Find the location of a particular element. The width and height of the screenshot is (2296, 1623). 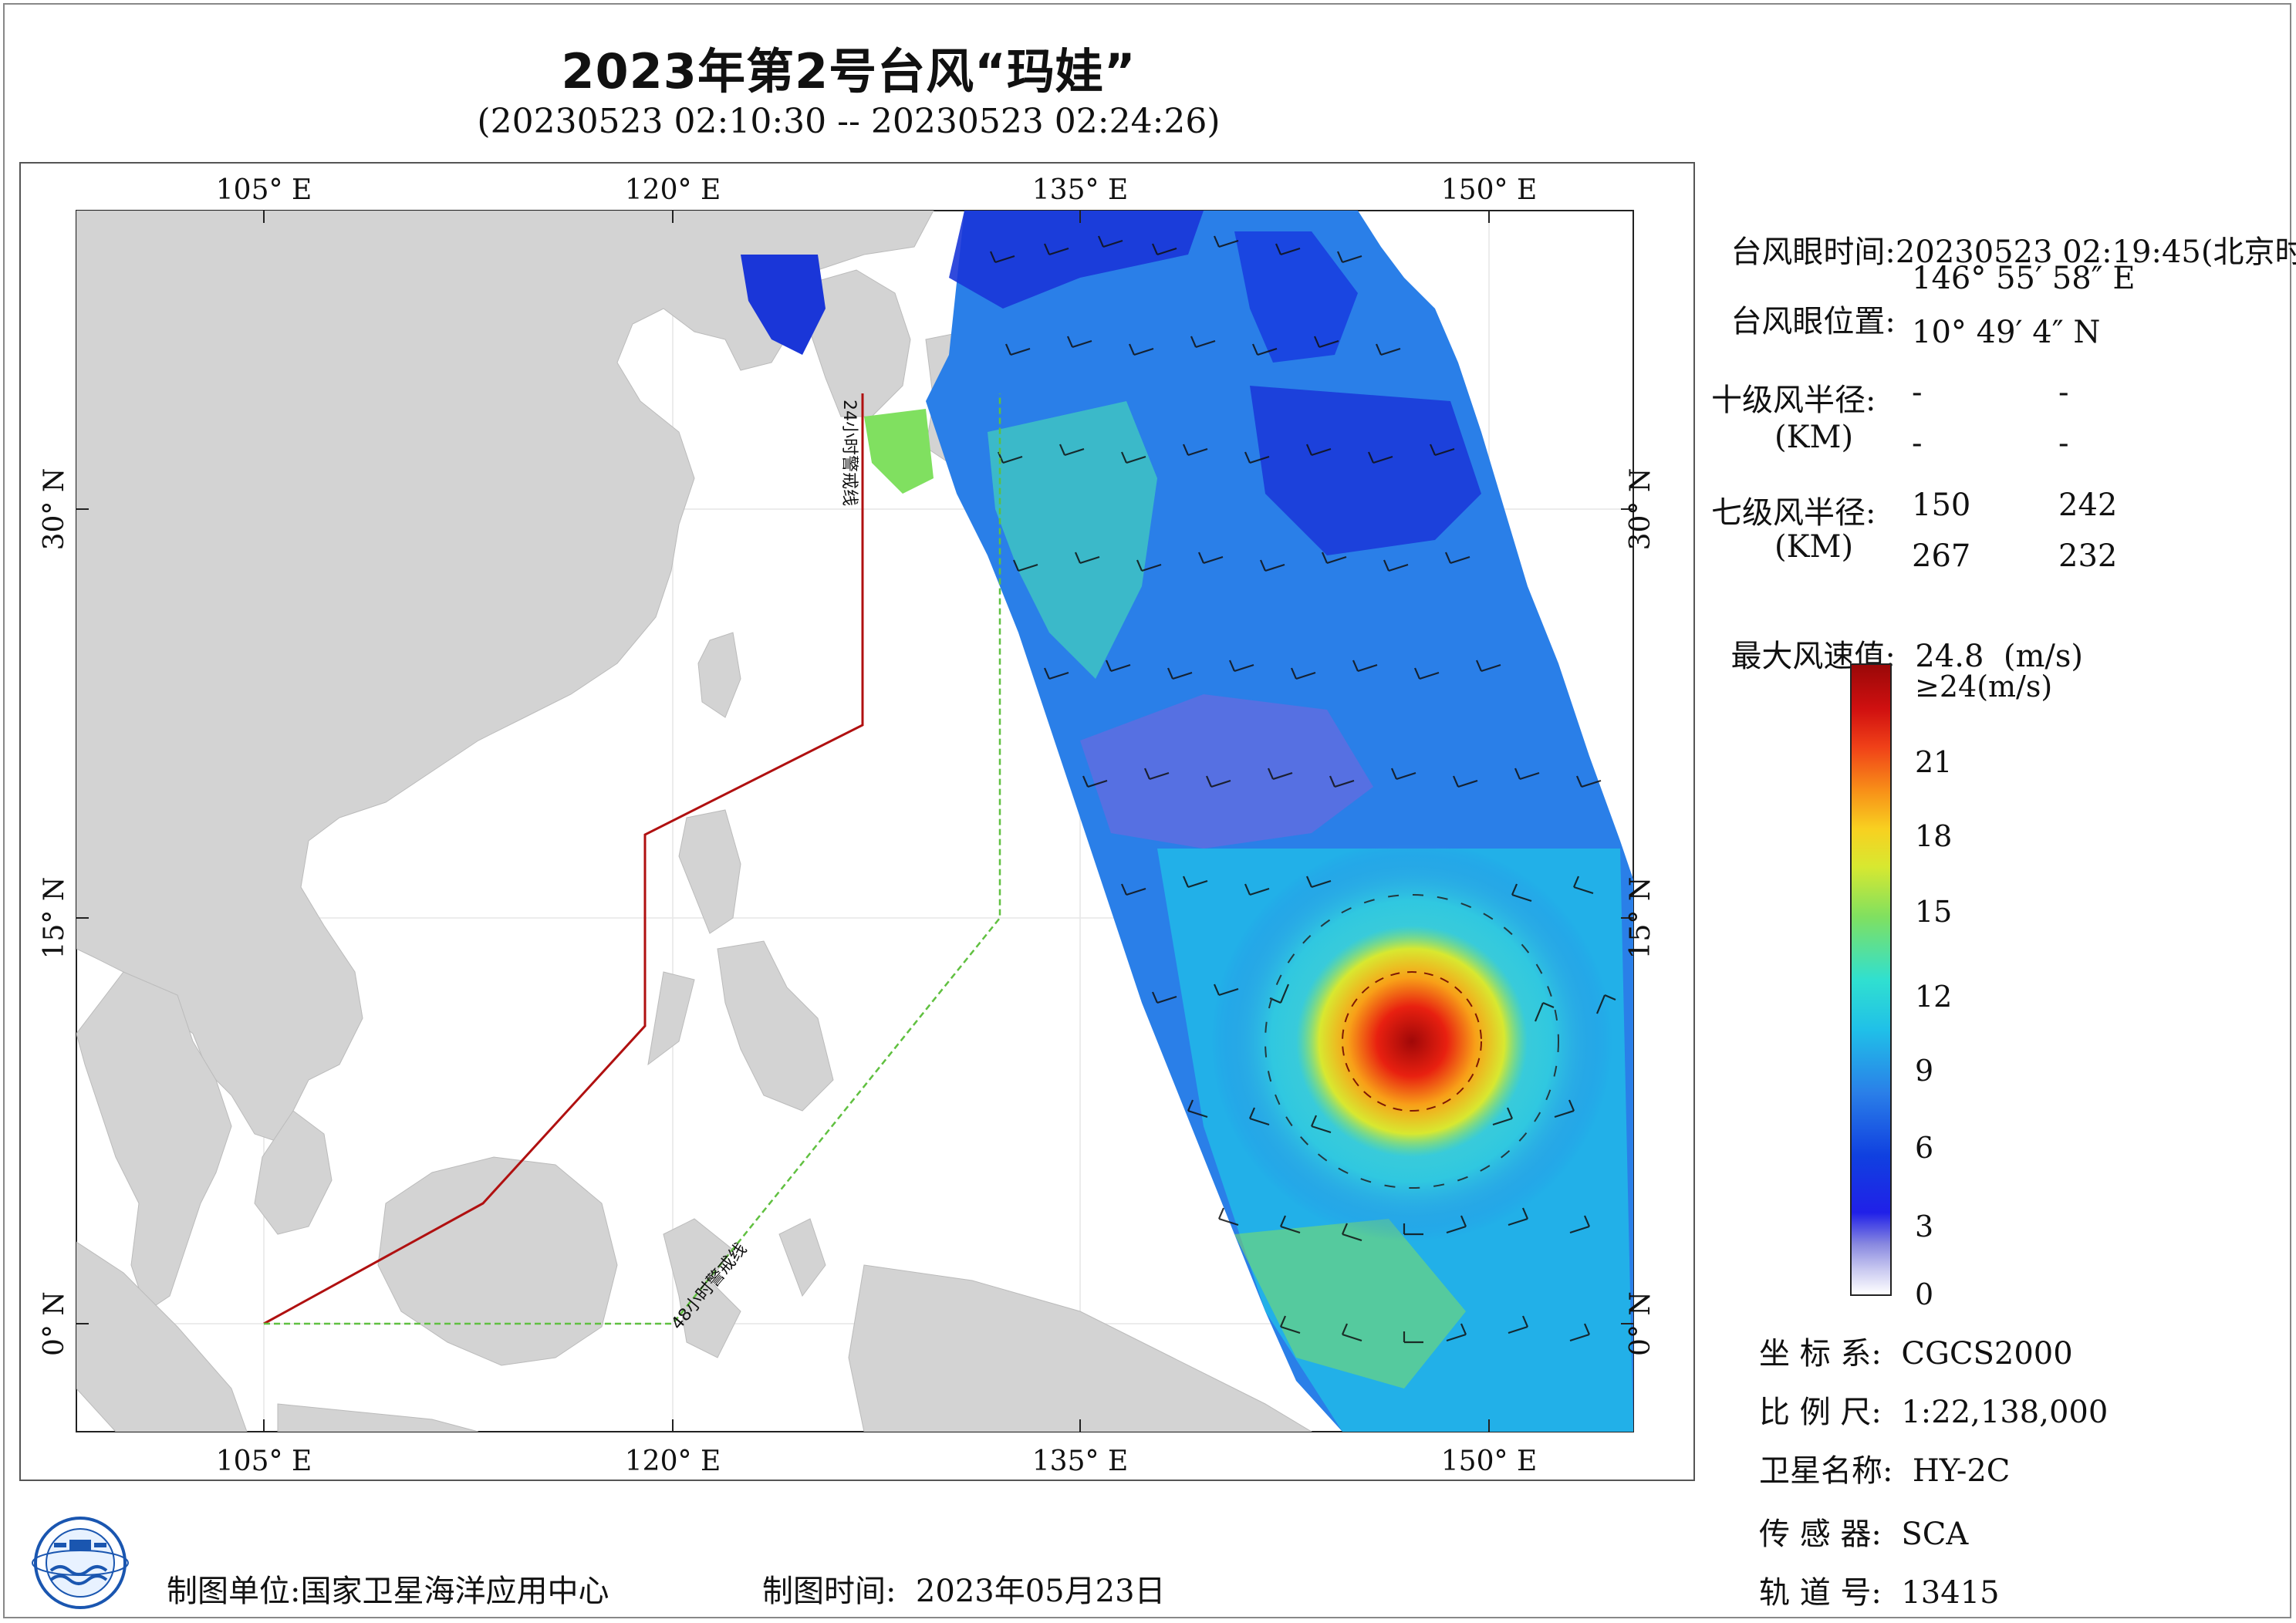

r10-label: 十级风半径: is located at coordinates (1793, 400).